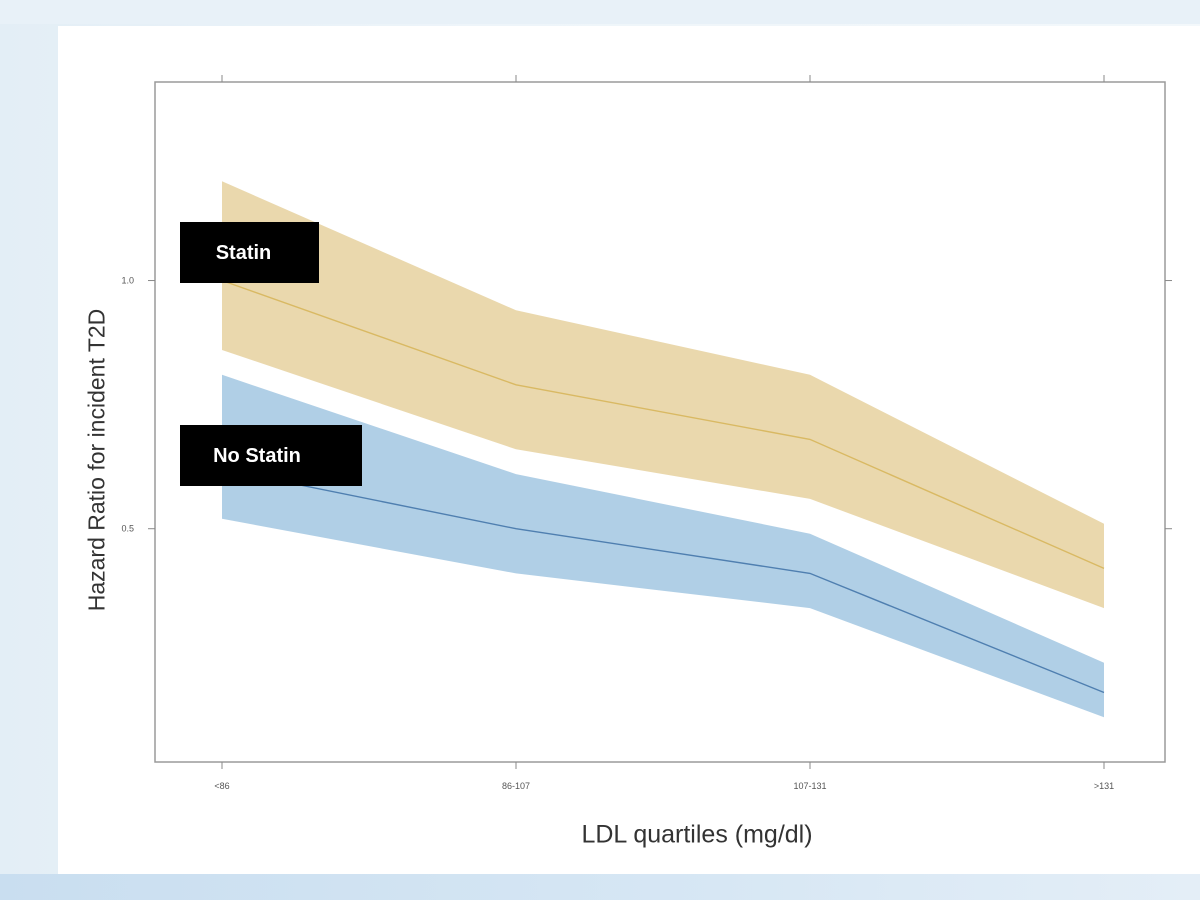 This screenshot has width=1200, height=900. What do you see at coordinates (809, 786) in the screenshot?
I see `x-tick-label: 107-131` at bounding box center [809, 786].